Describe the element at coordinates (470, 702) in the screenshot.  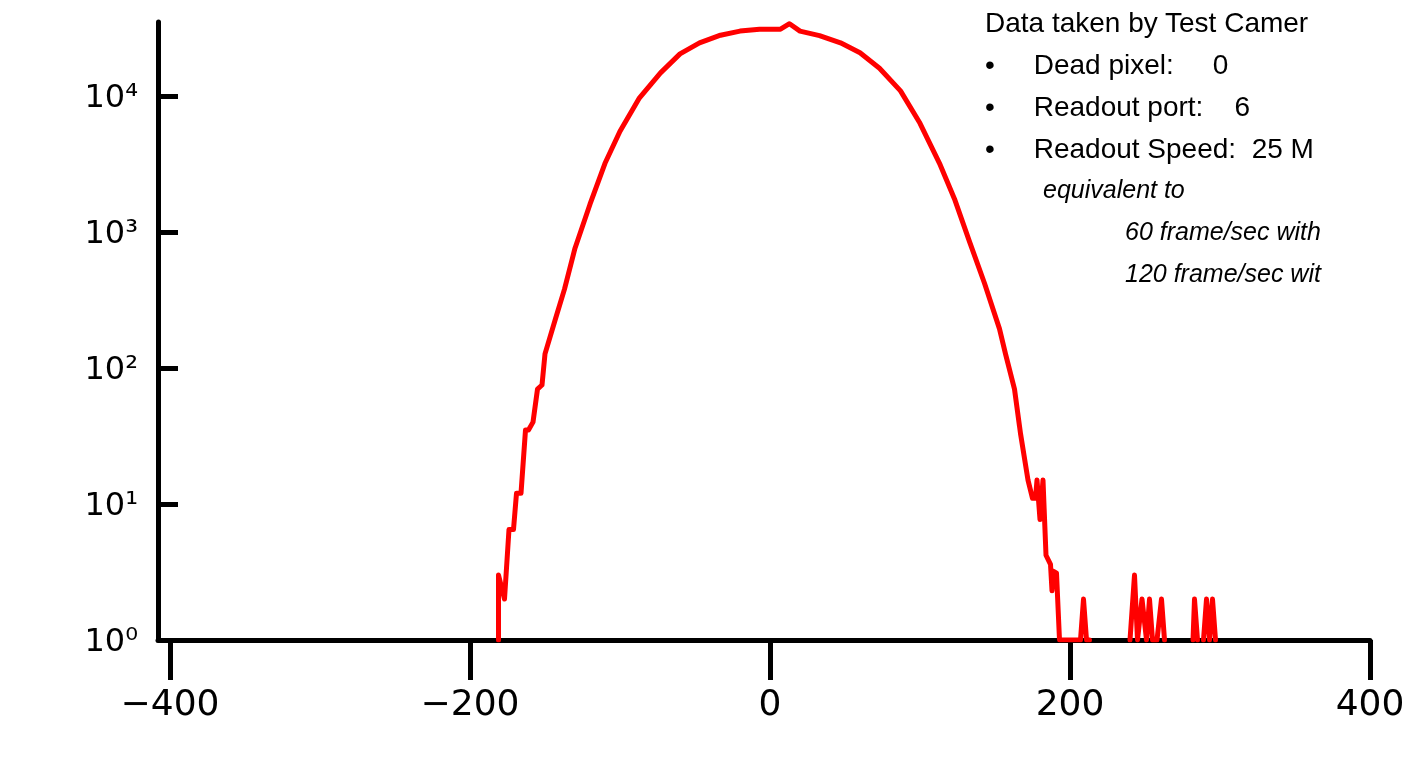
I see `x-tick-label: −200` at that location.